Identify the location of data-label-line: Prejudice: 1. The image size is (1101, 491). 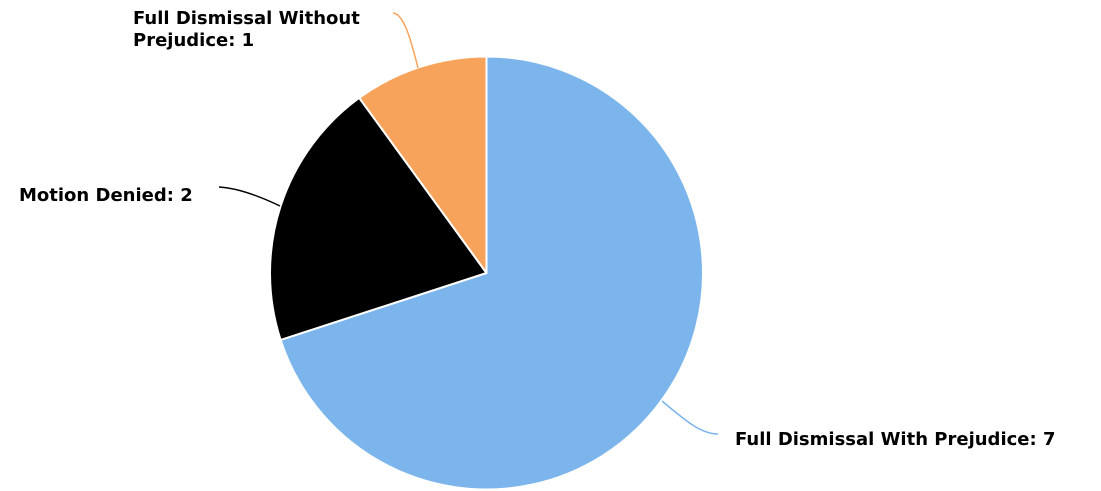
(193, 40).